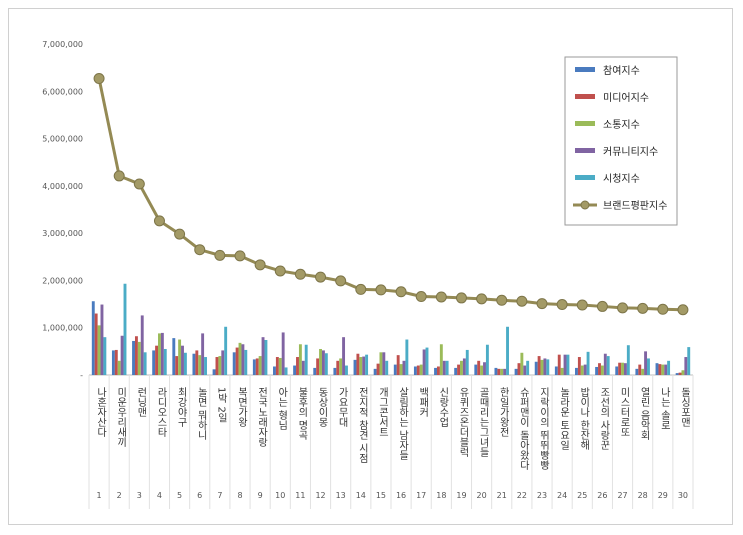  I want to click on rank-label: 15, so click(381, 495).